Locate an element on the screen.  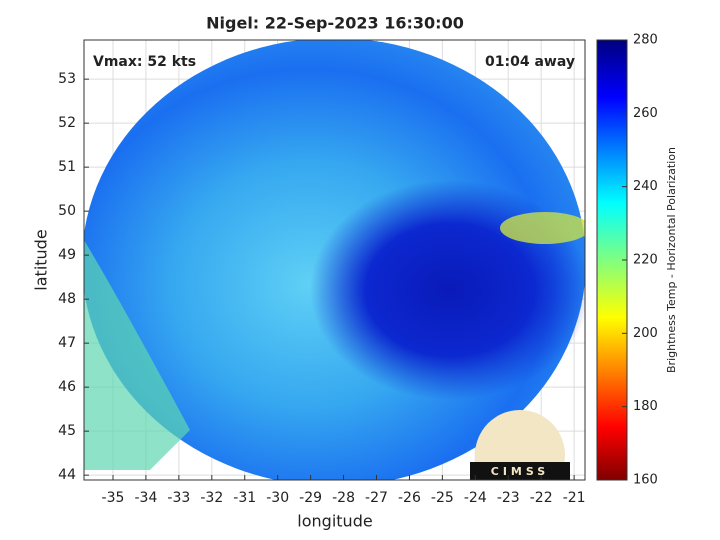
x-tick-label: -28 is located at coordinates (343, 498).